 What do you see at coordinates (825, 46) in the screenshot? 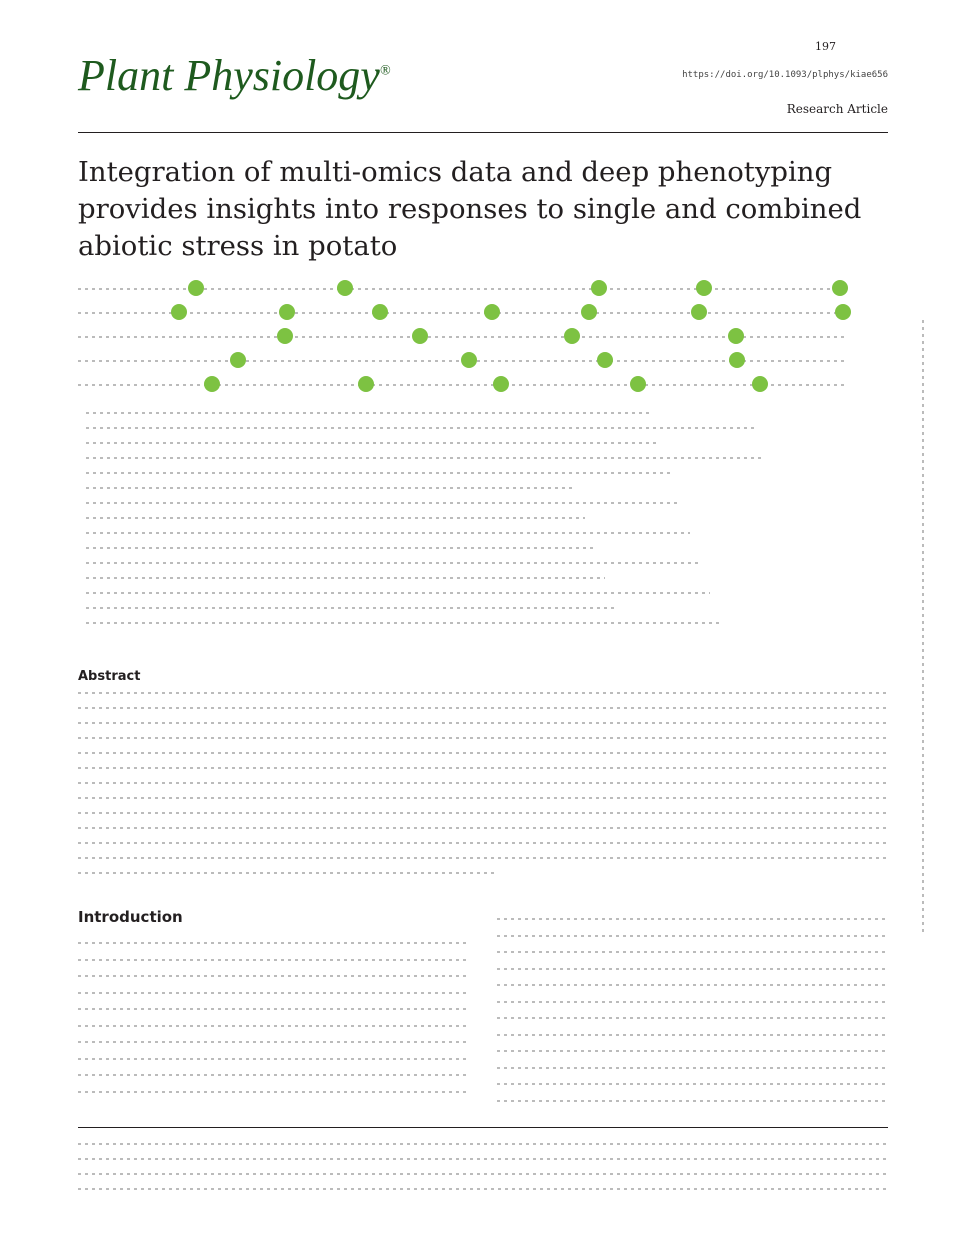
I see `volume: 197` at bounding box center [825, 46].